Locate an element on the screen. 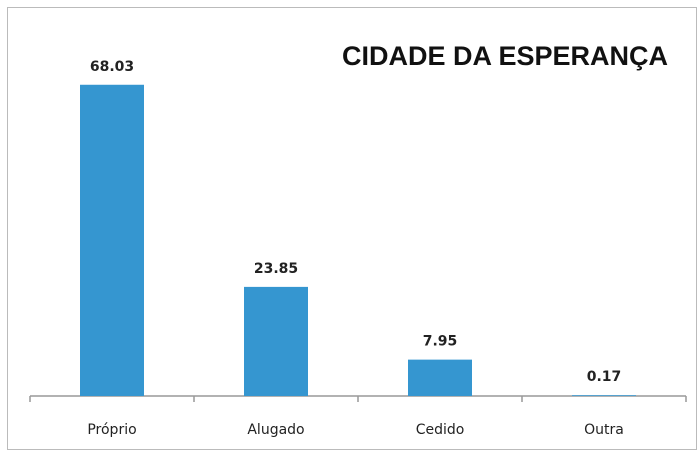 The image size is (699, 453). data-label: 23.85 is located at coordinates (276, 269).